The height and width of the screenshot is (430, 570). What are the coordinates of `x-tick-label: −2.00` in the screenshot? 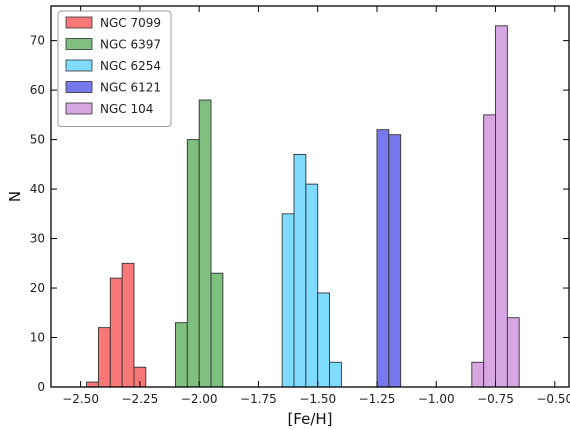 It's located at (199, 399).